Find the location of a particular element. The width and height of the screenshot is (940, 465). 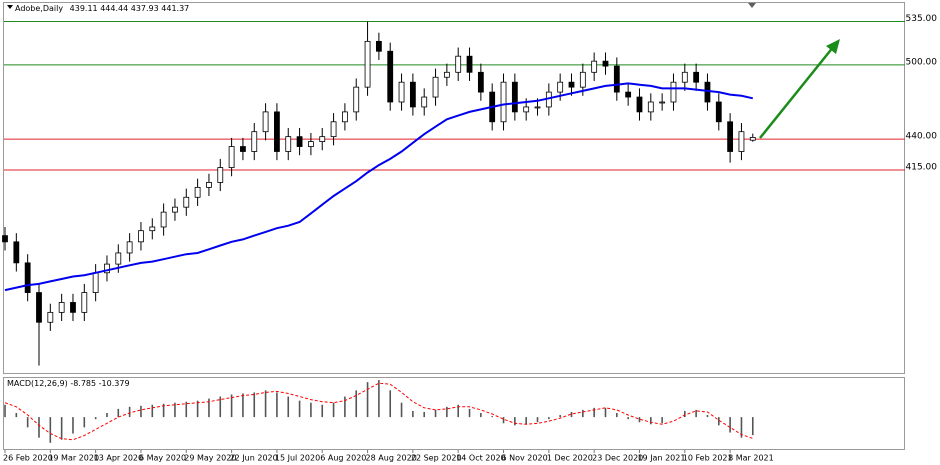

macd-signal is located at coordinates (378, 411).